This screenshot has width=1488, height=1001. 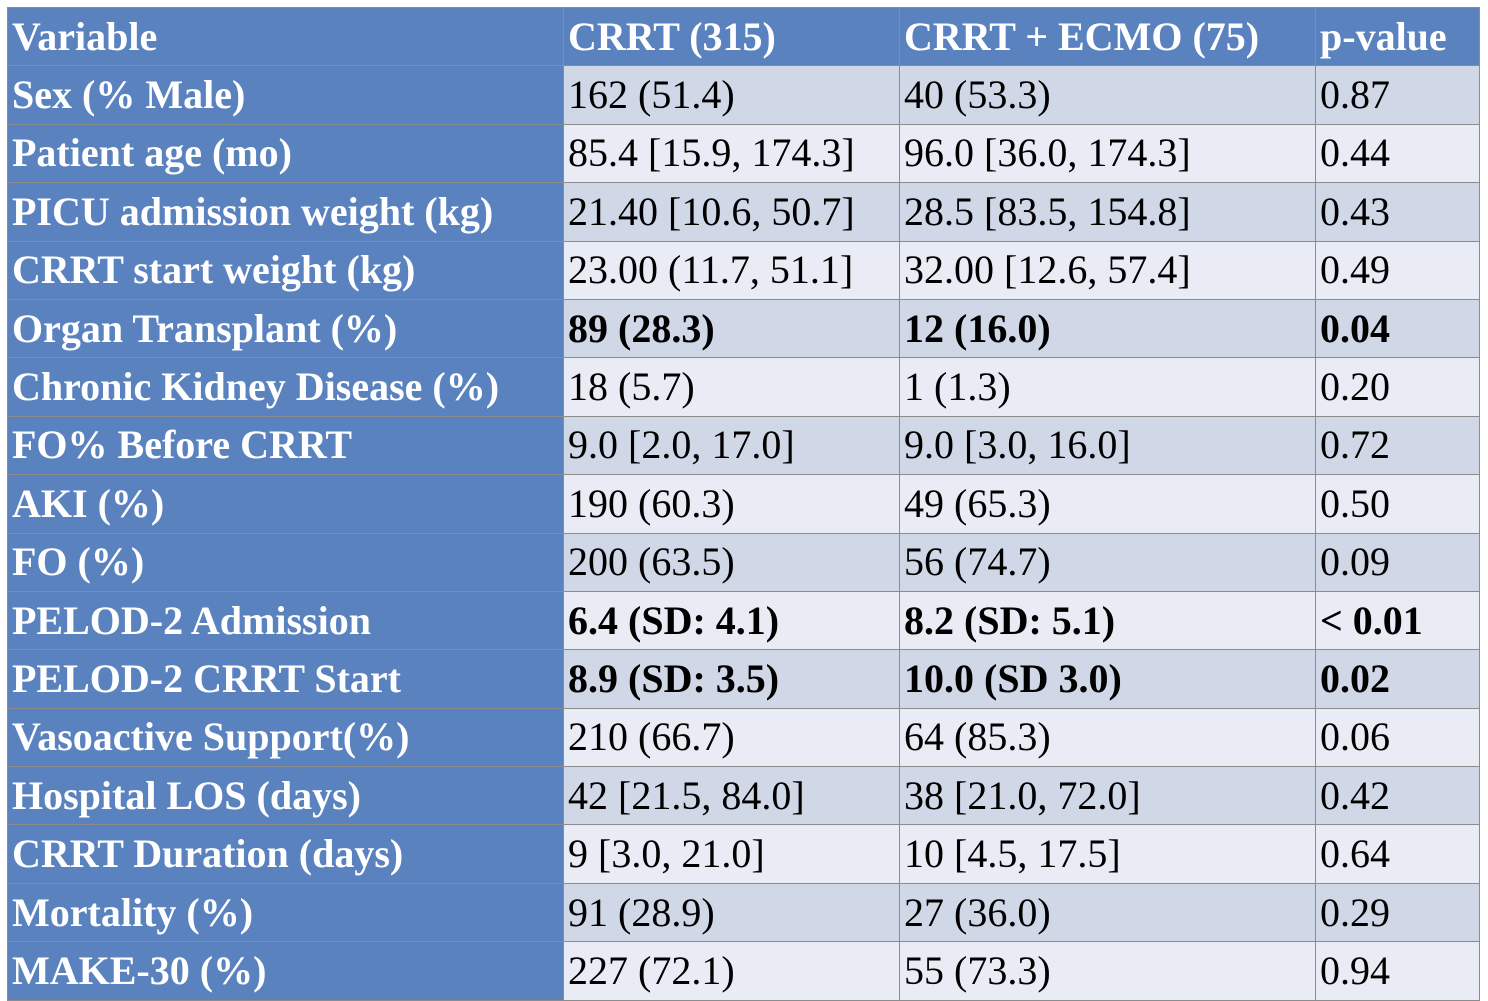 I want to click on crrt-cell: 23.00 (11.7, 51.1], so click(x=731, y=270).